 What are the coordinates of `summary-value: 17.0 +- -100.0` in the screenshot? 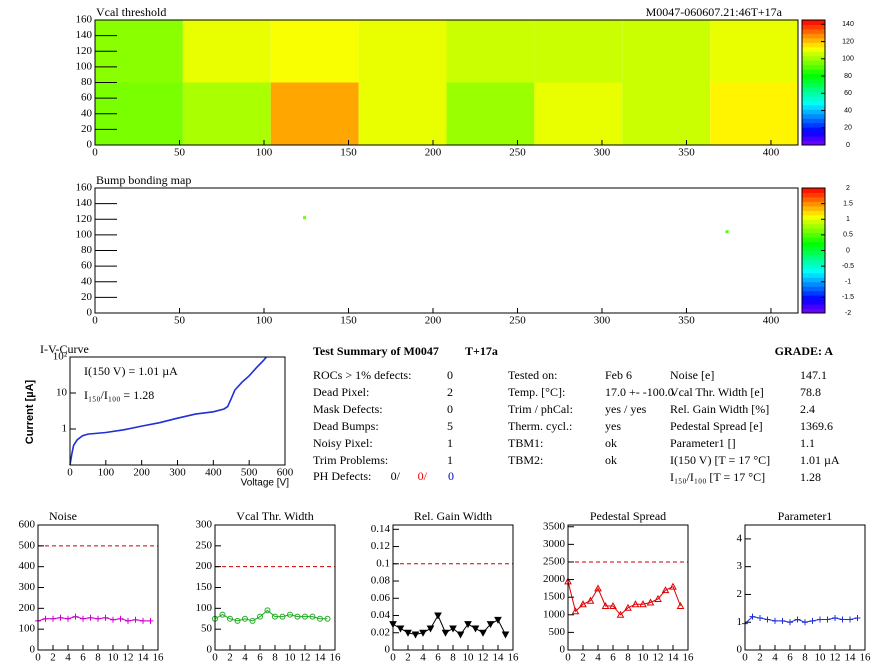 It's located at (639, 392).